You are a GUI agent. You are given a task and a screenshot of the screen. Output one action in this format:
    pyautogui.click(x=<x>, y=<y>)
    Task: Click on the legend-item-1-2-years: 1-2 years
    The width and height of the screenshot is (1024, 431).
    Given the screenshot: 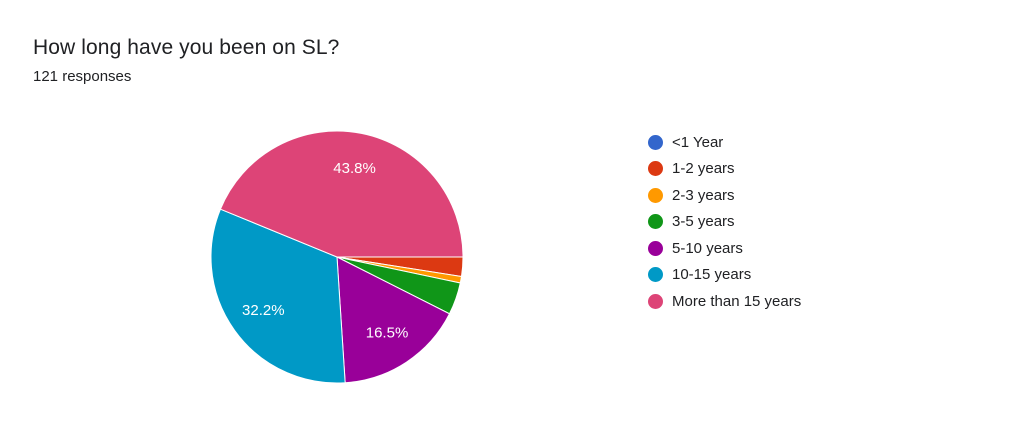 What is the action you would take?
    pyautogui.click(x=724, y=169)
    